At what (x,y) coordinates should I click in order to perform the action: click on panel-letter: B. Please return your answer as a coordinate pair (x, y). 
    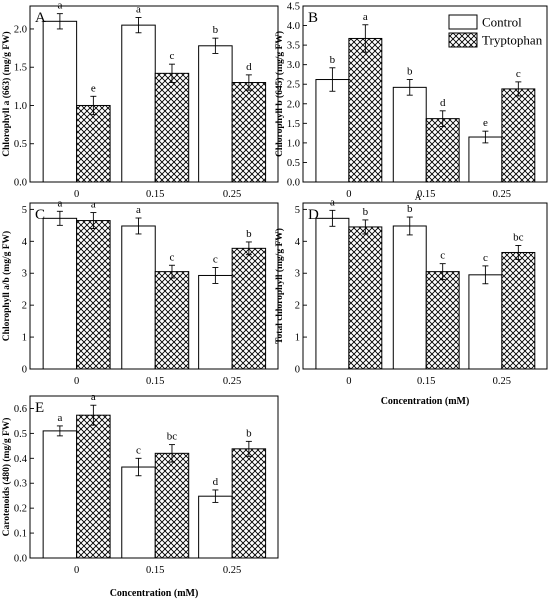
    Looking at the image, I should click on (313, 18).